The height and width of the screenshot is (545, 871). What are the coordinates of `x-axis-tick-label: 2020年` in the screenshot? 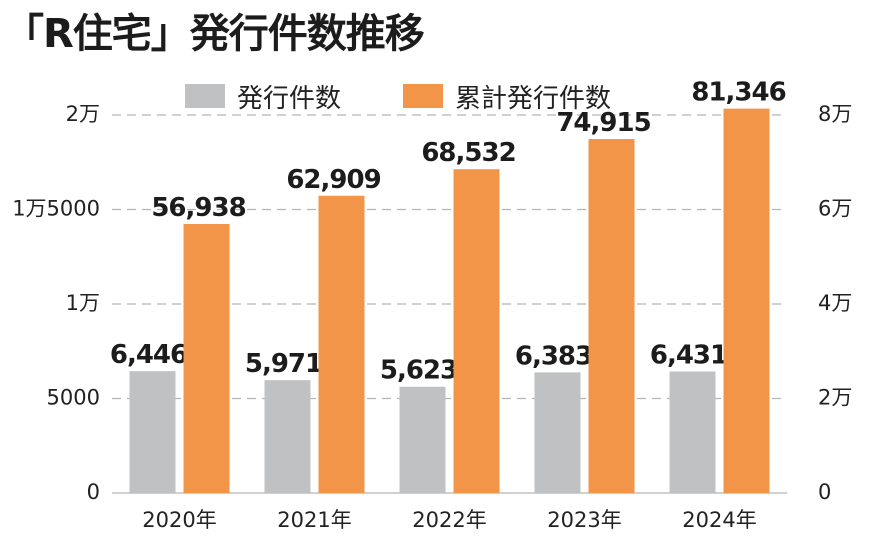 It's located at (179, 520).